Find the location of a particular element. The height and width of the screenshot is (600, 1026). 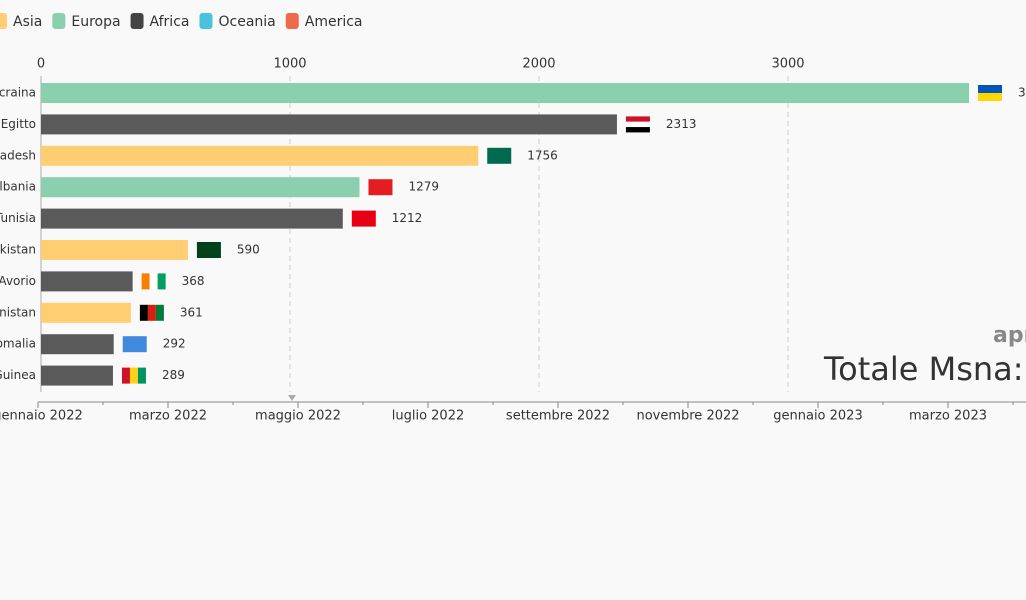

value-label: 590 is located at coordinates (248, 250).